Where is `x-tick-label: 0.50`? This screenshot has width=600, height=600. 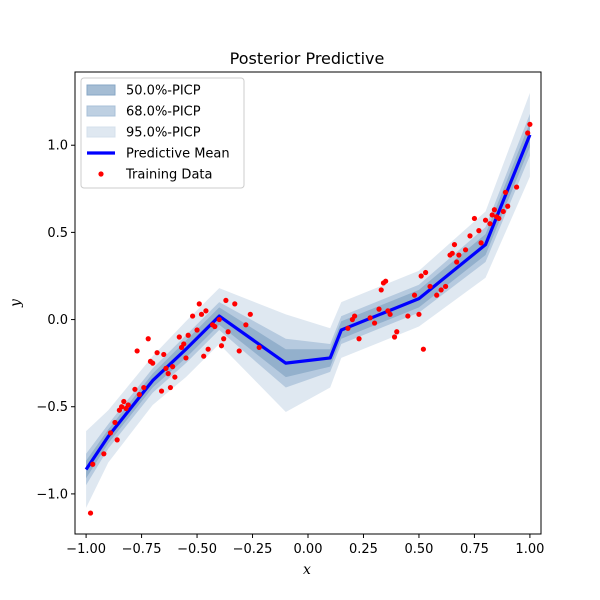
x-tick-label: 0.50 is located at coordinates (418, 549).